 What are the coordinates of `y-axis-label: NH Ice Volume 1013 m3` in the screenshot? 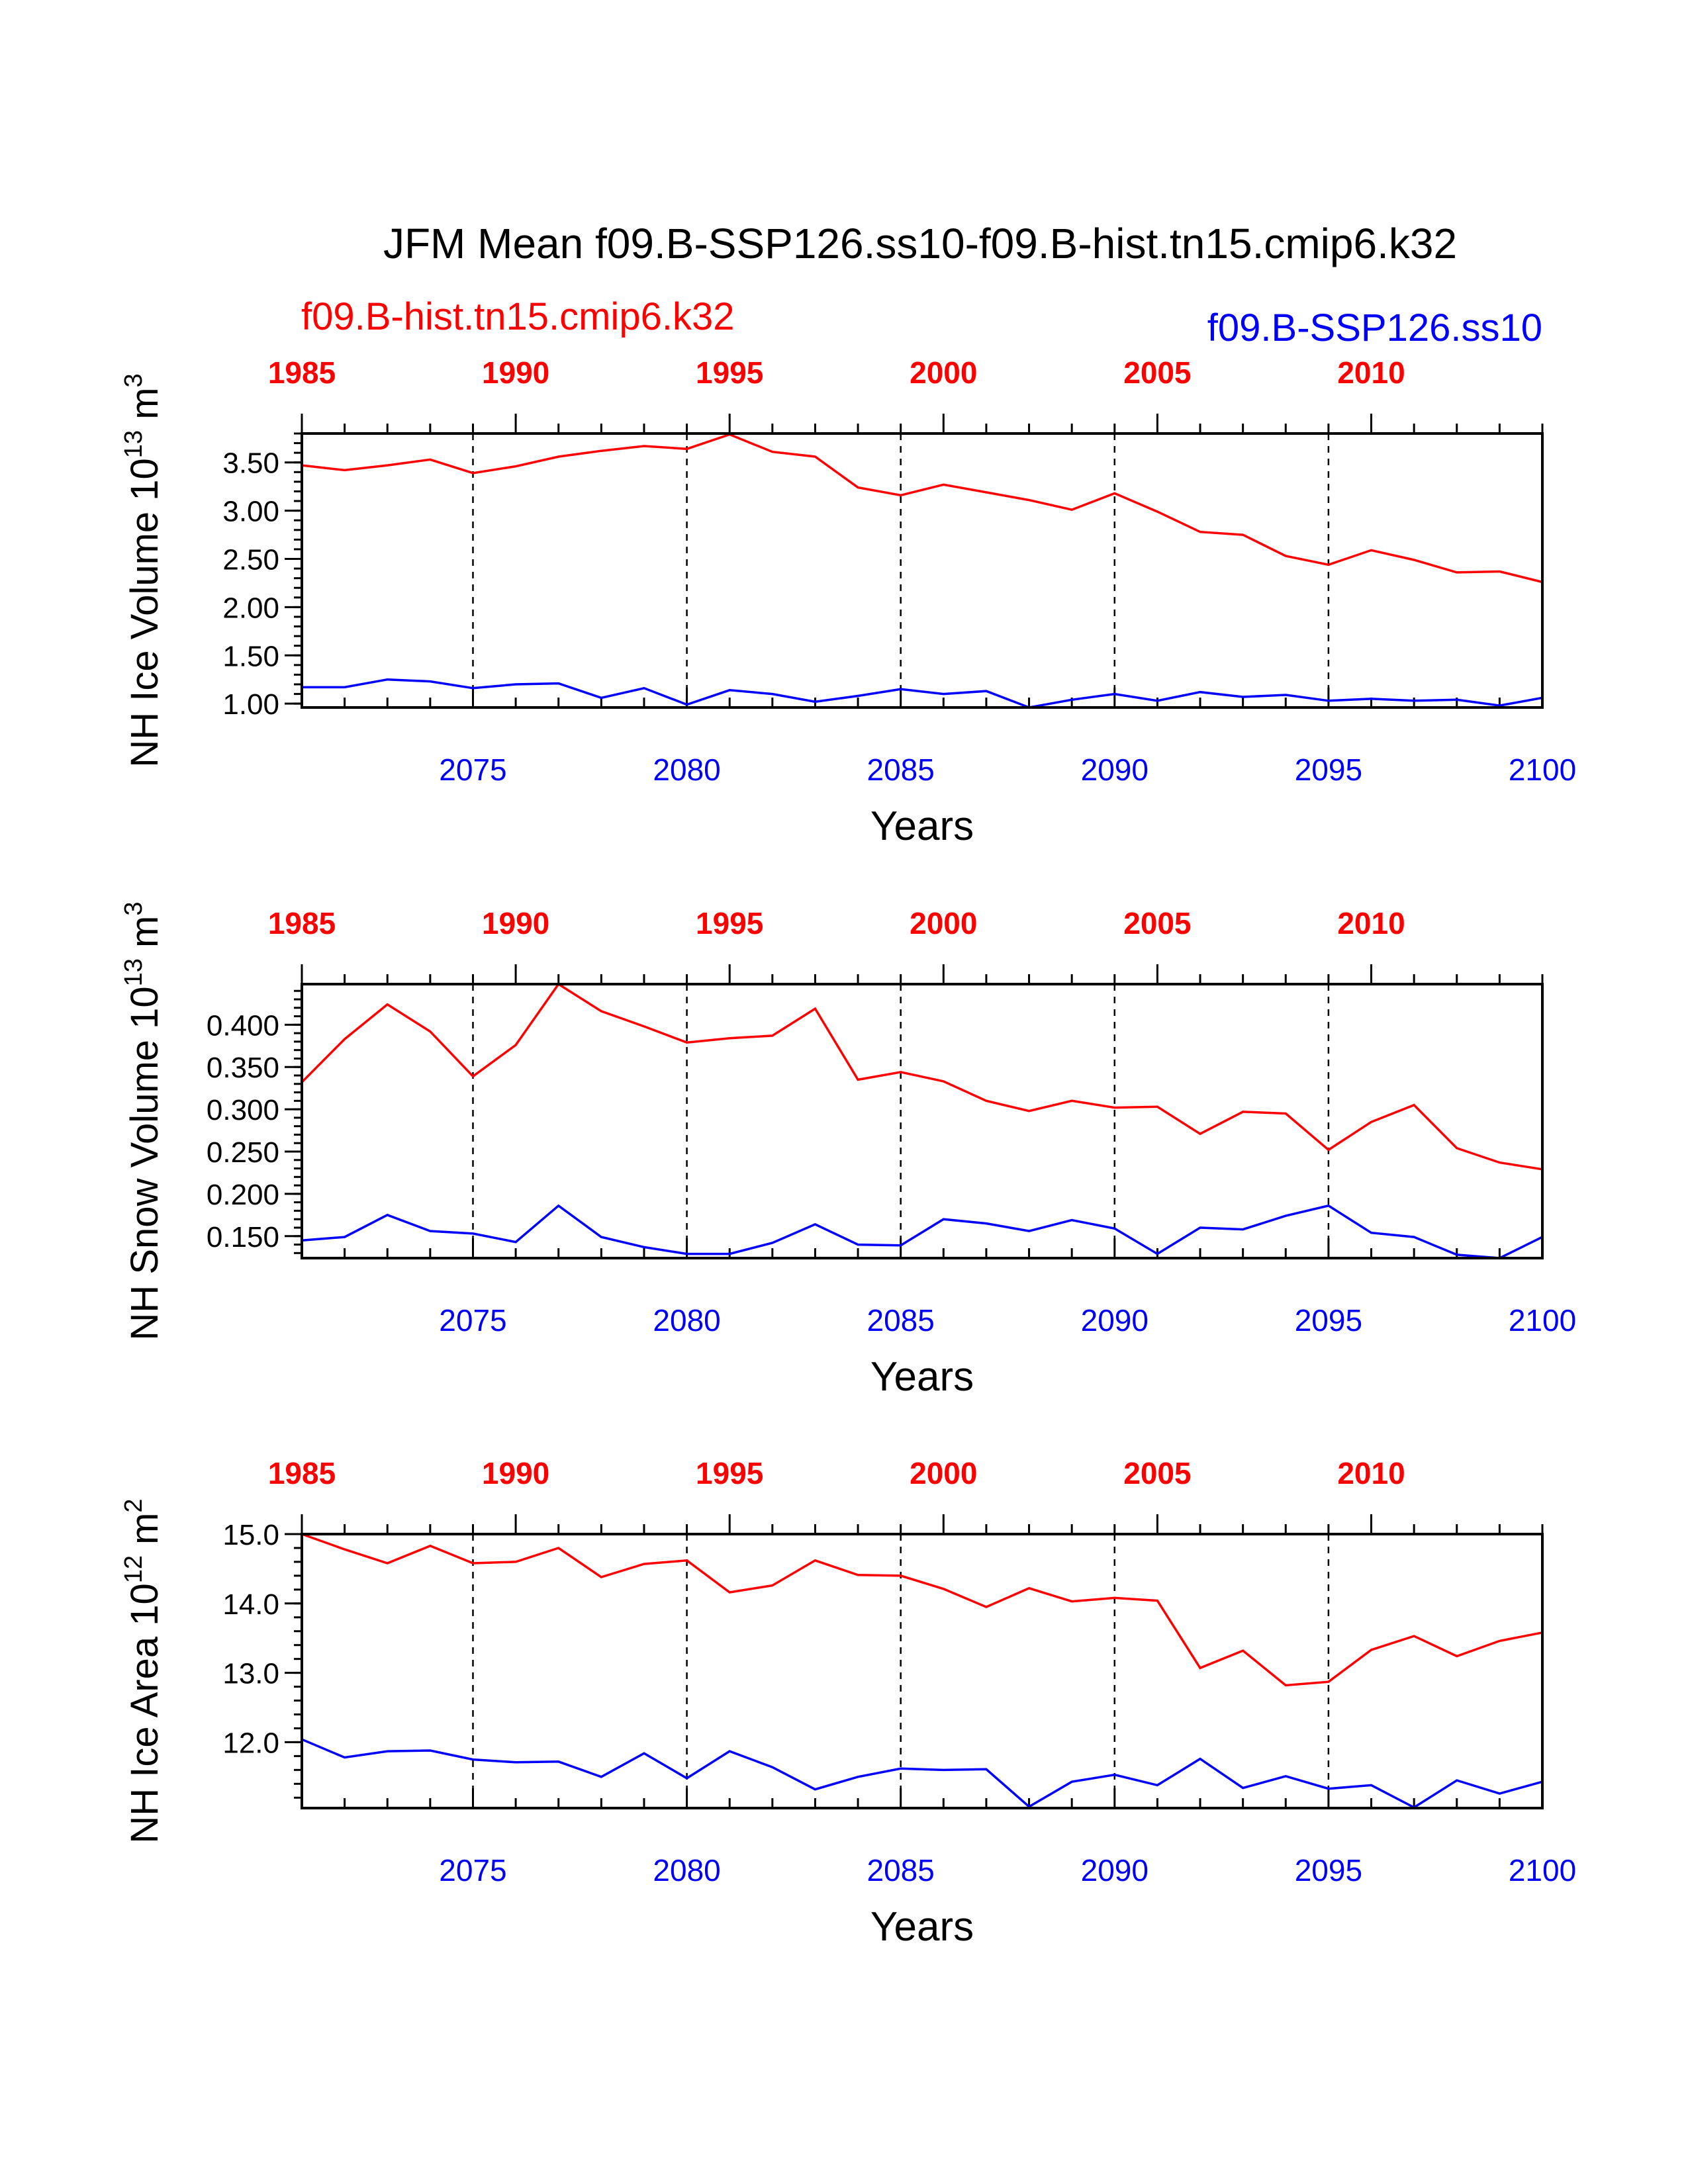 It's located at (143, 570).